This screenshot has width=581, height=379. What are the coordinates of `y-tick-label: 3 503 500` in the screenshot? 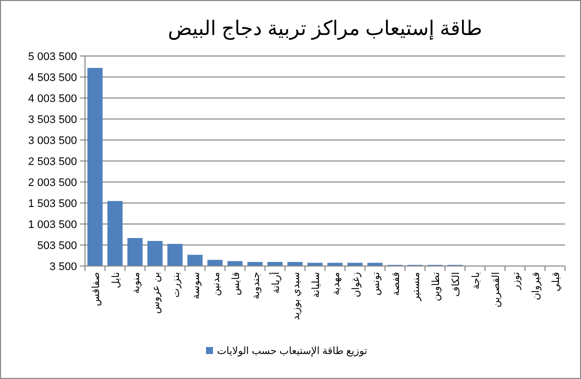 It's located at (52, 120).